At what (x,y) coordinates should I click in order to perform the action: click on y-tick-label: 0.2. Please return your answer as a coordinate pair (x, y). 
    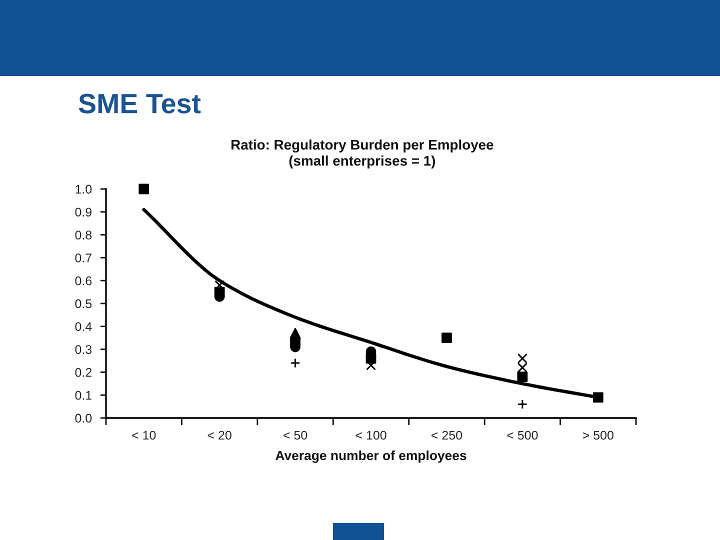
    Looking at the image, I should click on (83, 372).